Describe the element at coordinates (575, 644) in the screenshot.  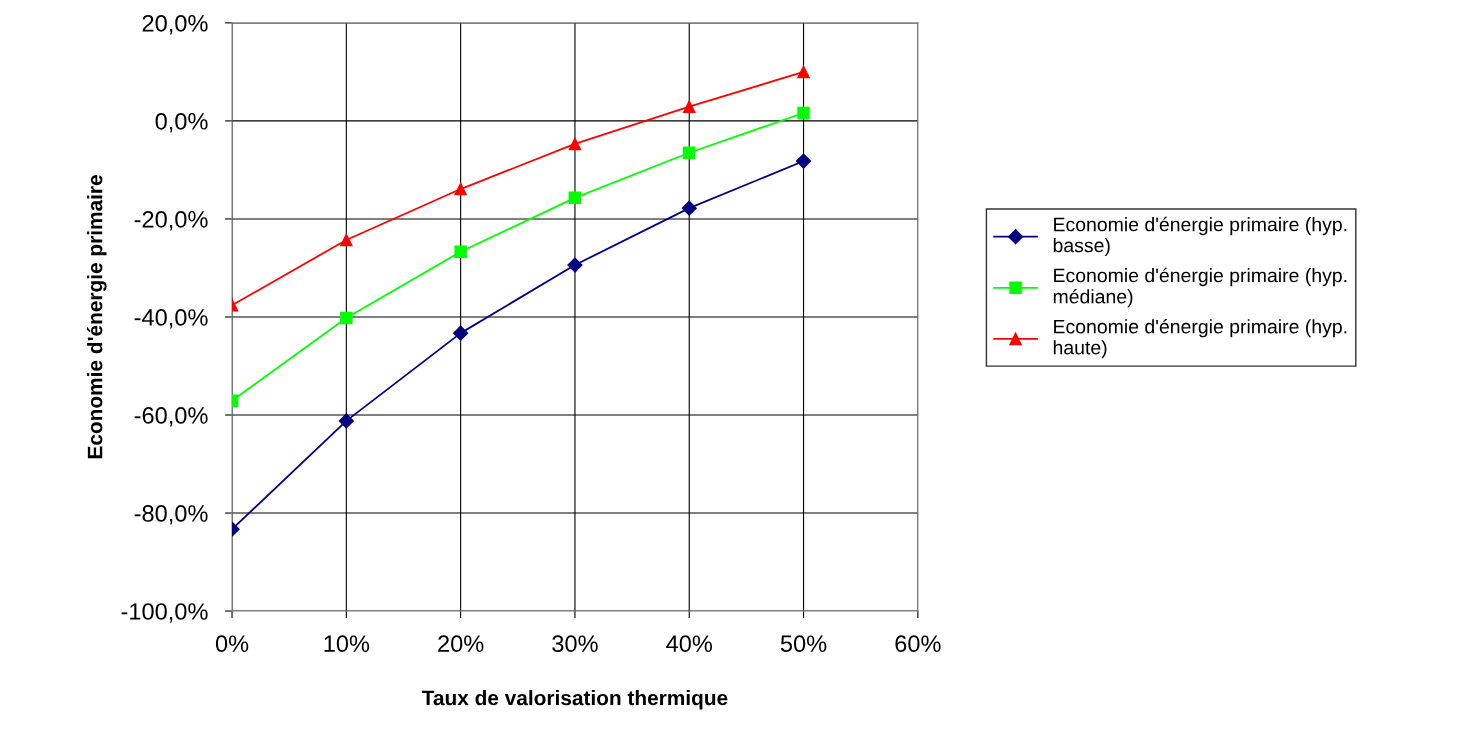
I see `x-tick-label: 30%` at that location.